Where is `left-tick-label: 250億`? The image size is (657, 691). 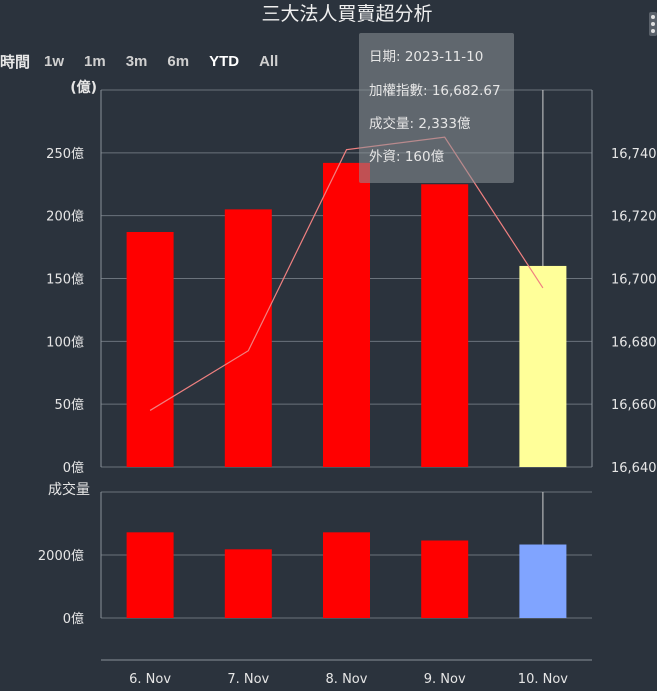 left-tick-label: 250億 is located at coordinates (65, 154).